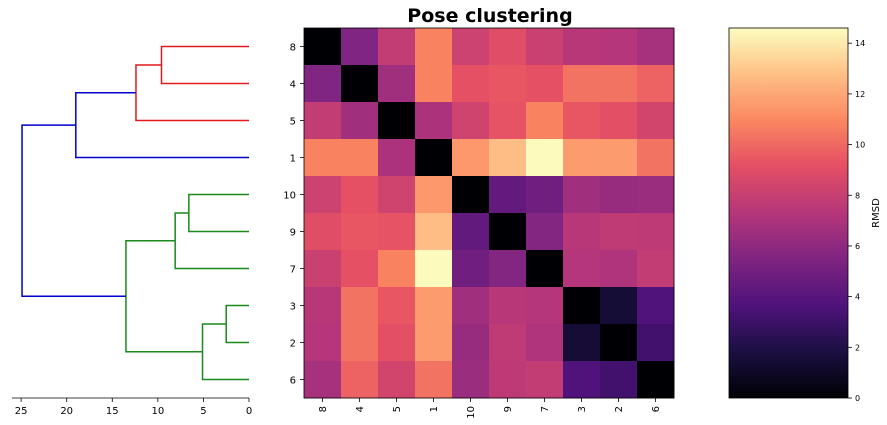 This screenshot has height=425, width=887. What do you see at coordinates (471, 412) in the screenshot?
I see `x-tick-label: 10` at bounding box center [471, 412].